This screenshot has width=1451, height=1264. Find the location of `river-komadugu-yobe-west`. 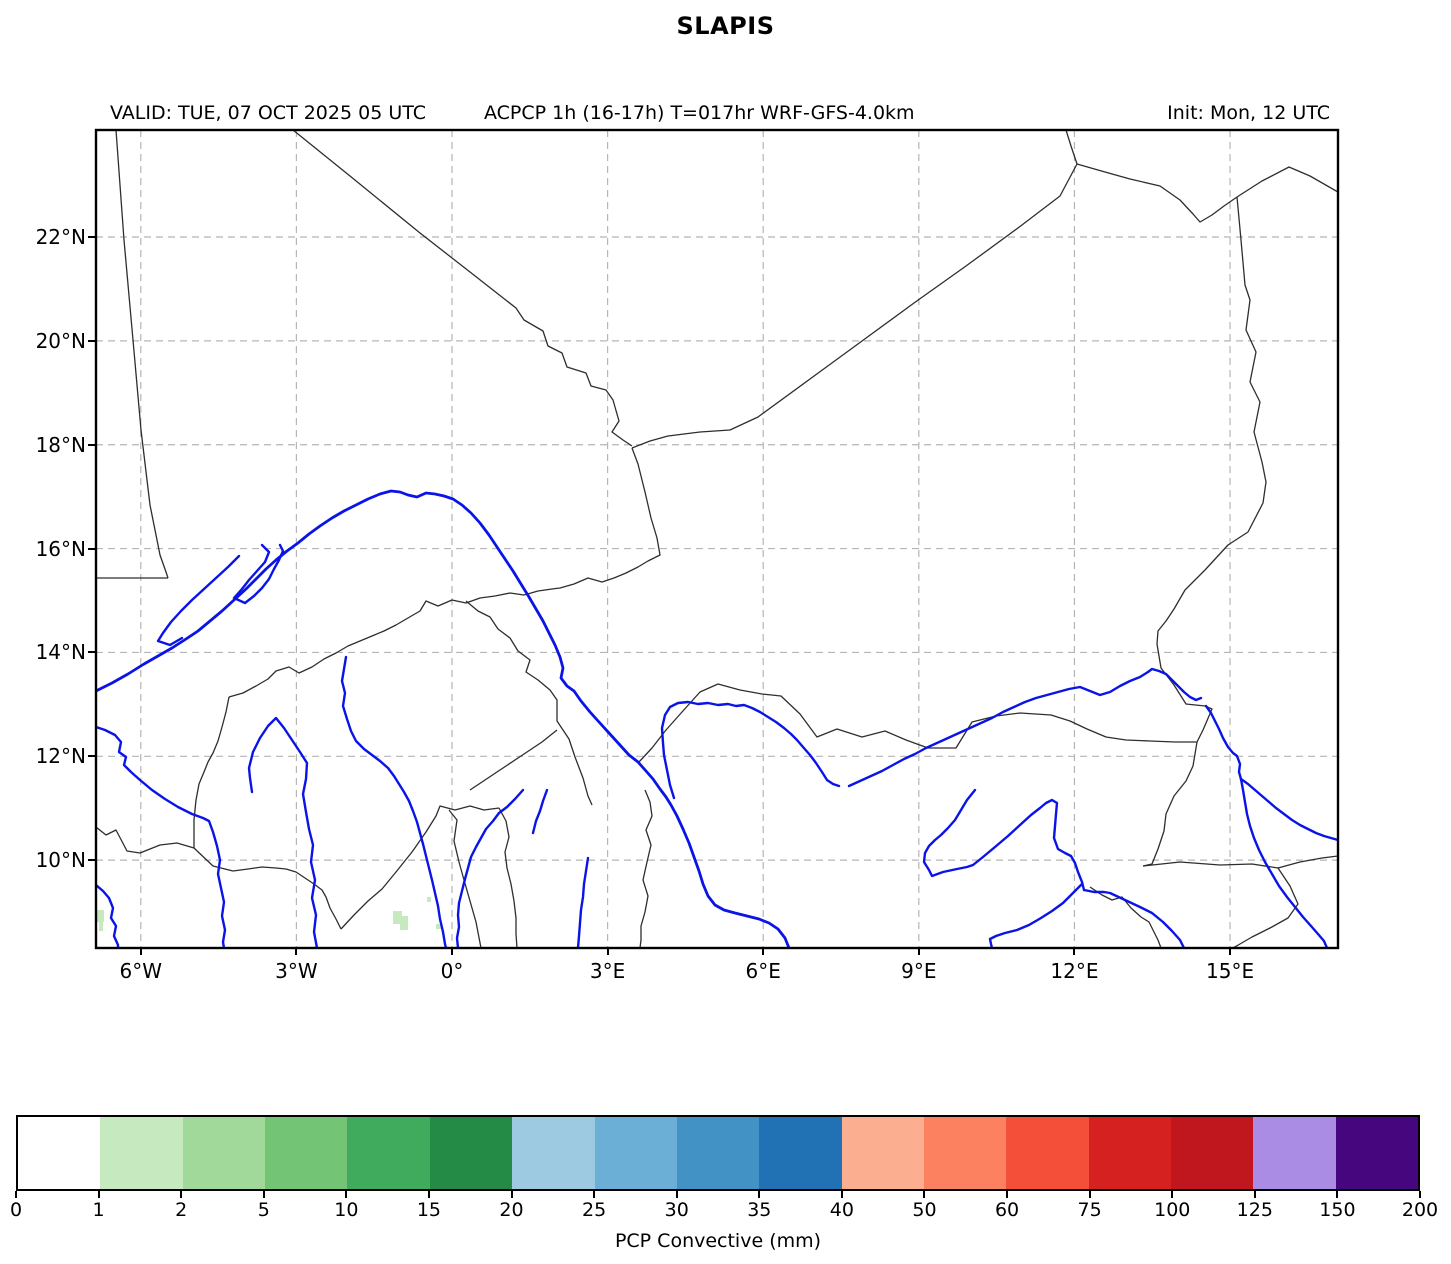

river-komadugu-yobe-west is located at coordinates (1025, 727).